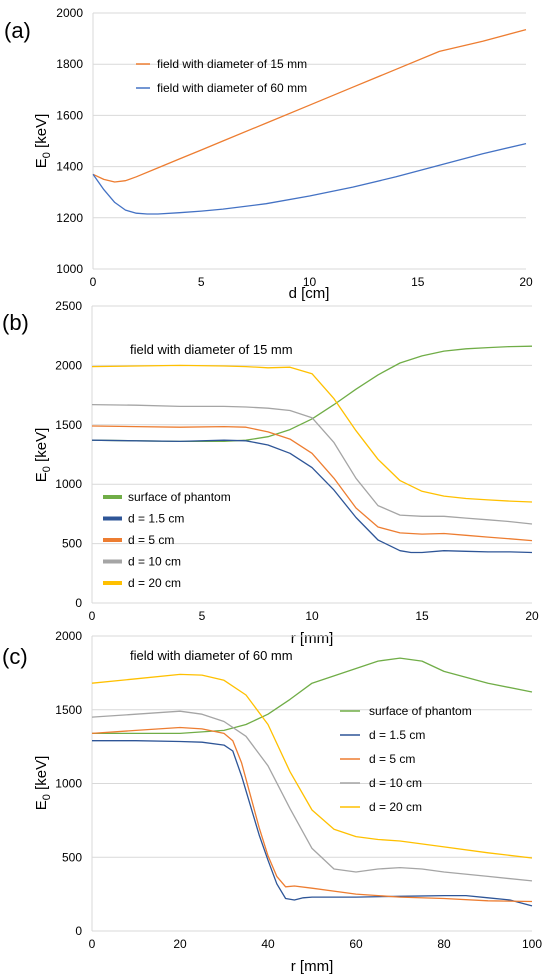  Describe the element at coordinates (15, 322) in the screenshot. I see `panel-label: (b)` at that location.